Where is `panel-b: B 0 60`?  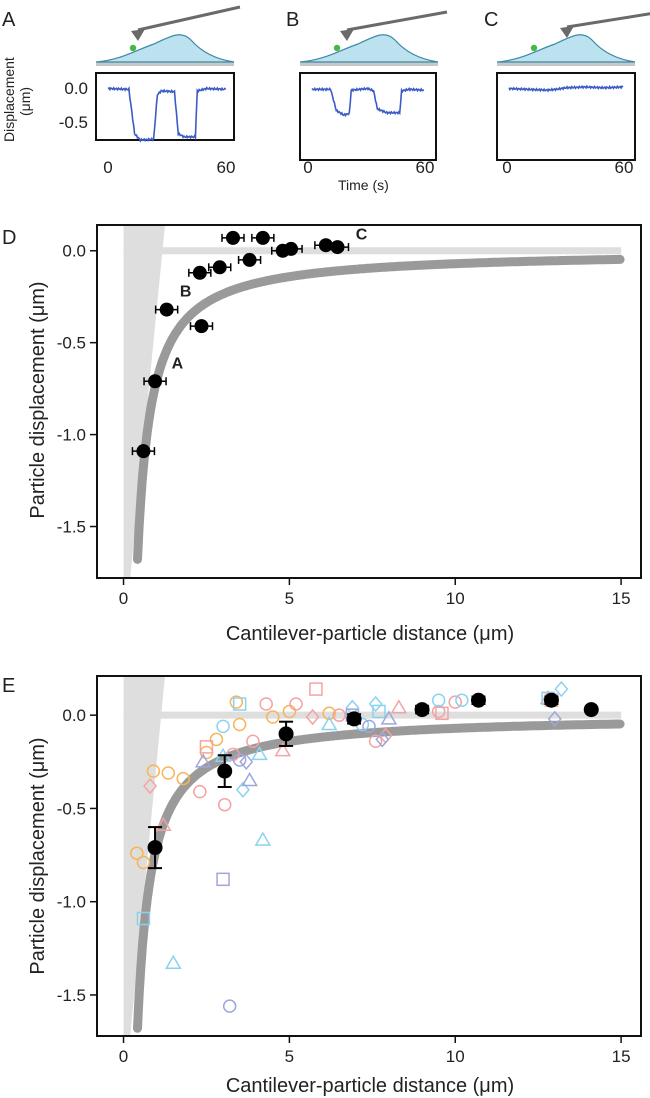
panel-b: B 0 60 is located at coordinates (367, 93).